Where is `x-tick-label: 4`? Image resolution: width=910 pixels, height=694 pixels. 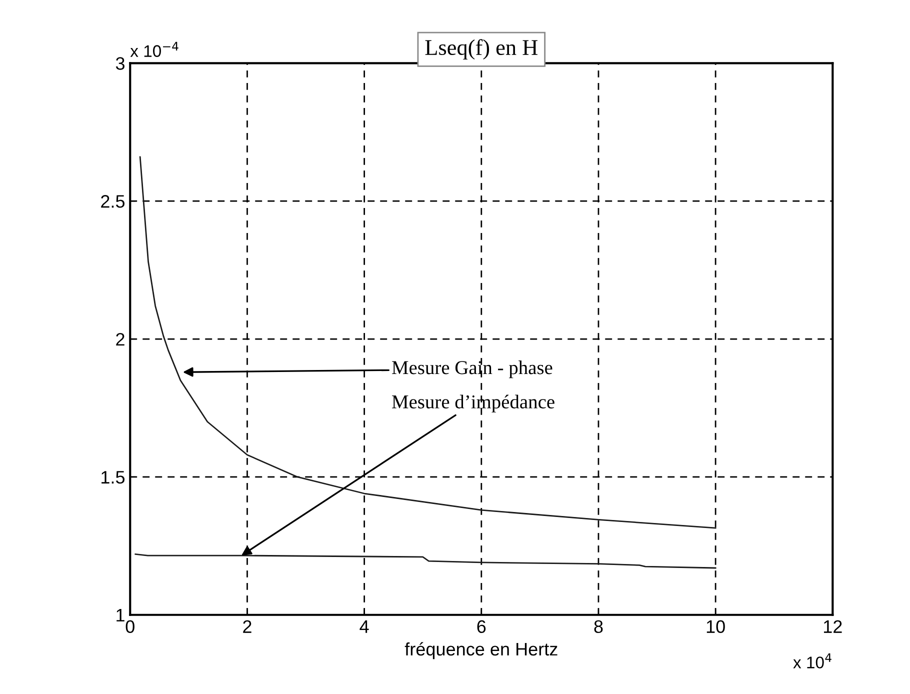
x-tick-label: 4 is located at coordinates (364, 626).